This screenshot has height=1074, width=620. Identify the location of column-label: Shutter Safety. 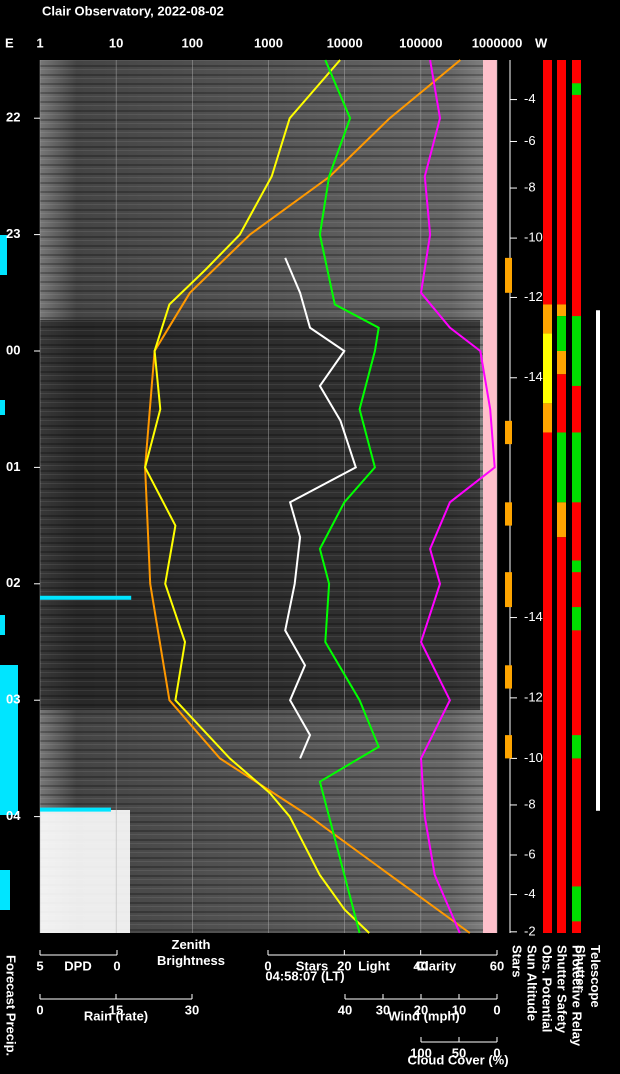
(562, 989).